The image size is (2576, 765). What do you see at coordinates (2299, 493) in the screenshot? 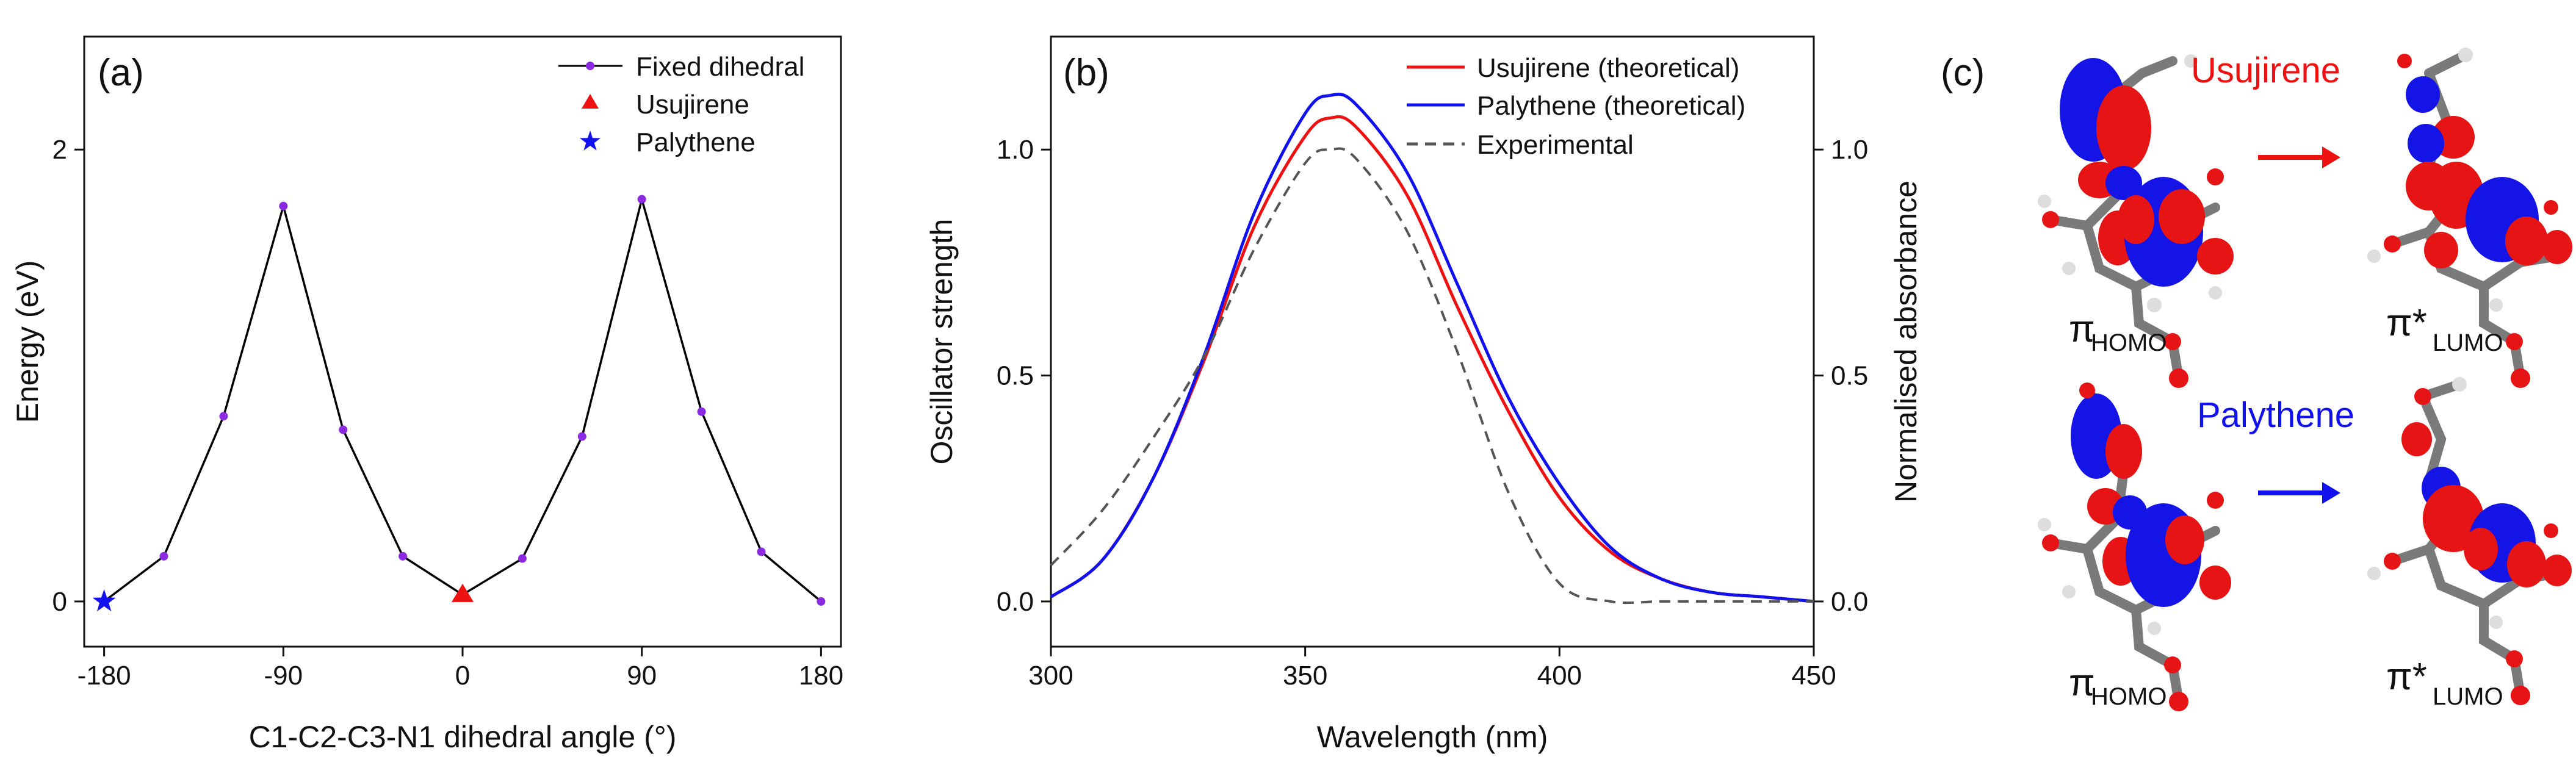
I see `transition-arrow-palythene` at bounding box center [2299, 493].